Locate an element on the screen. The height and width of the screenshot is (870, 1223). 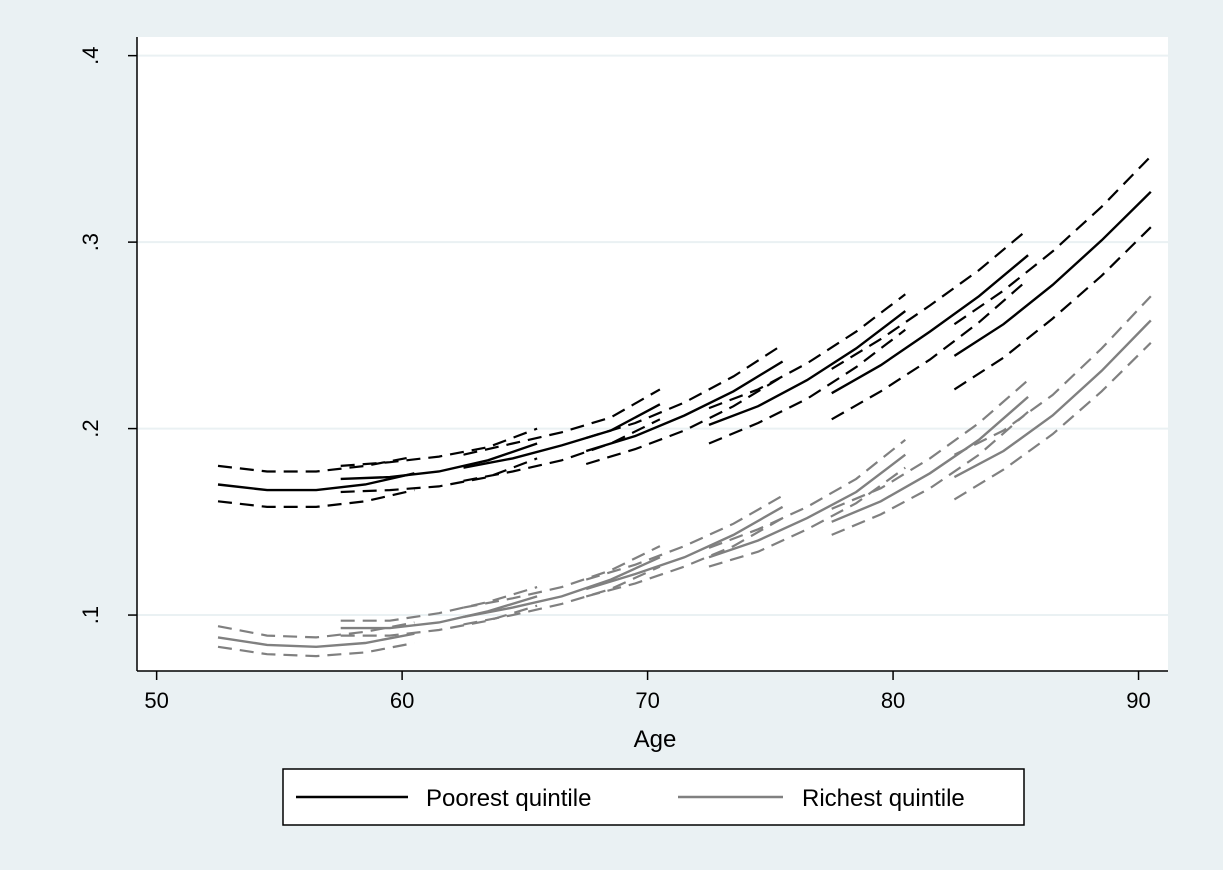
y-tick-label: .3 is located at coordinates (90, 242).